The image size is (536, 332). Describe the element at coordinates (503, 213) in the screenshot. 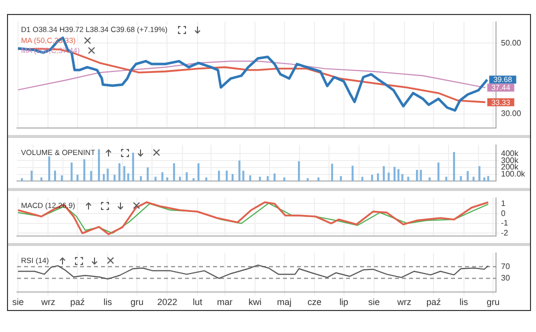

I see `y-tick-label: 0` at that location.